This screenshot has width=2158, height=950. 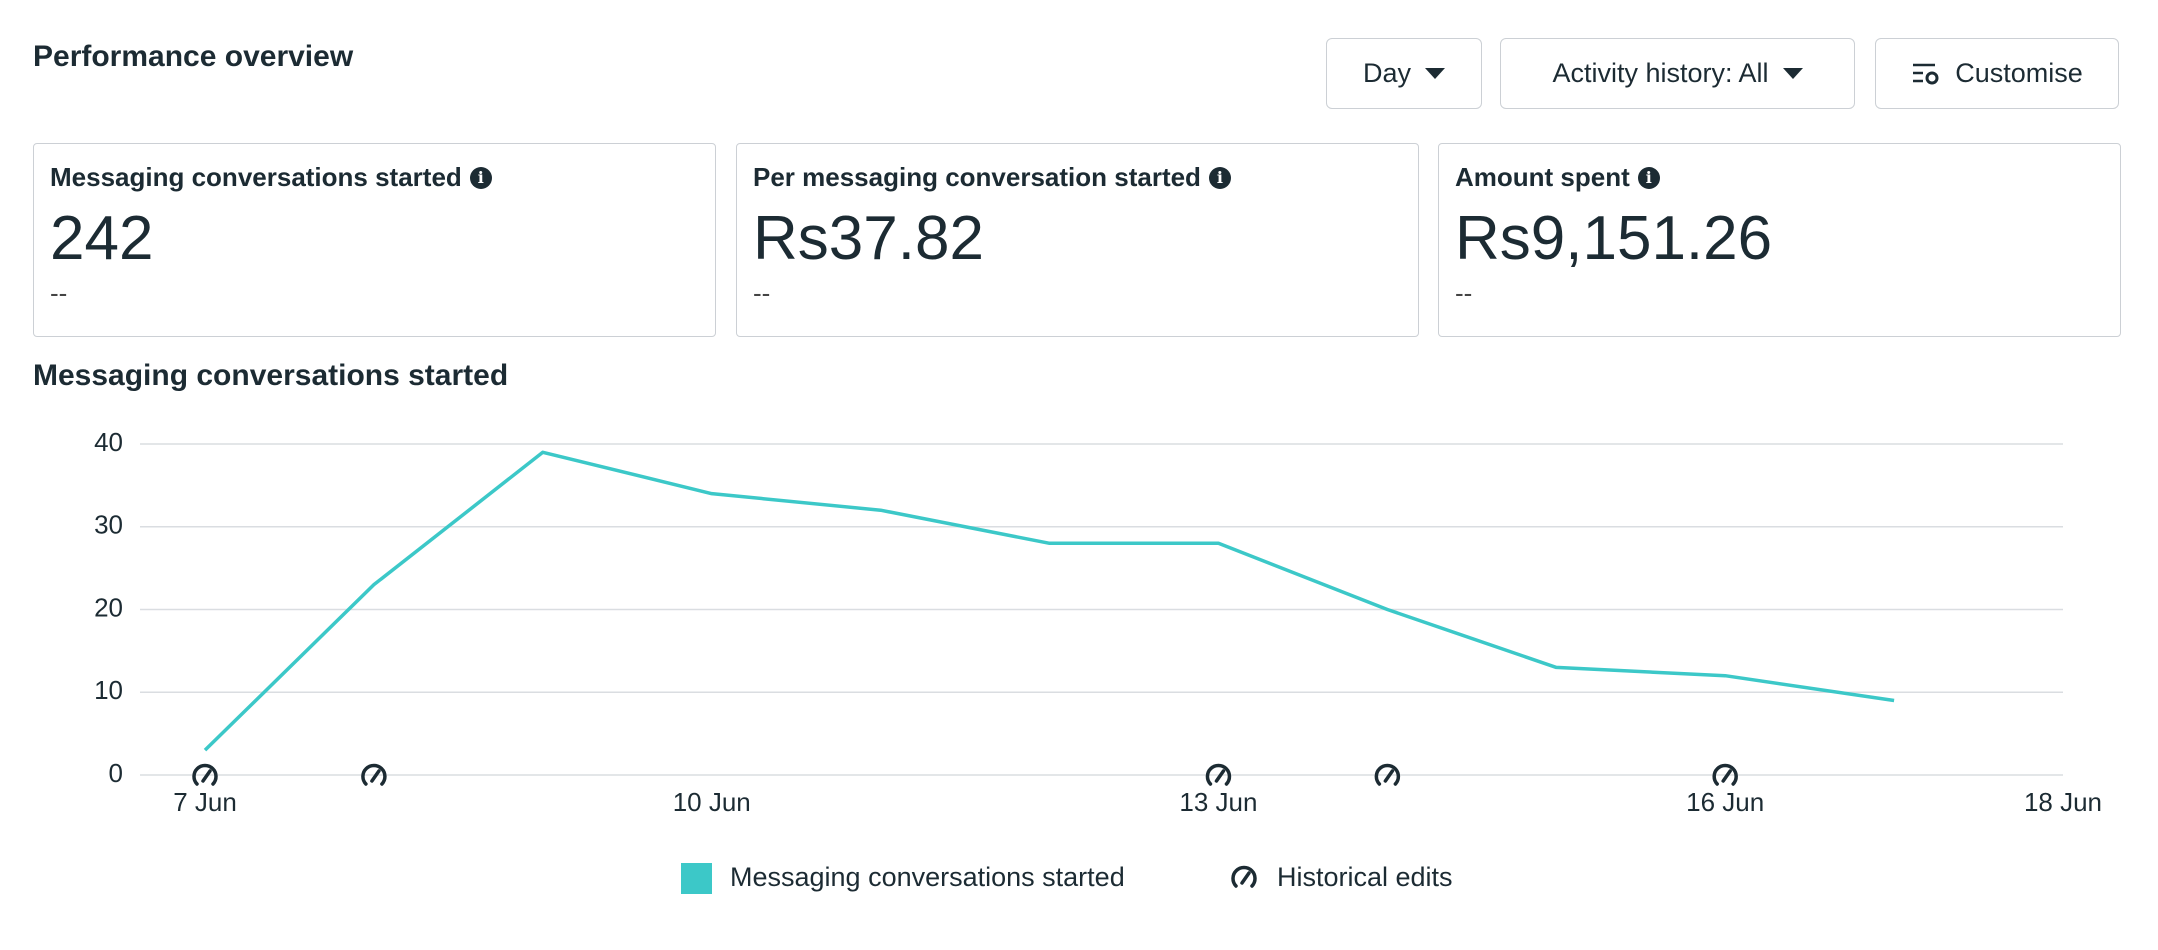 I want to click on metric-label: Messaging conversations started, so click(x=256, y=177).